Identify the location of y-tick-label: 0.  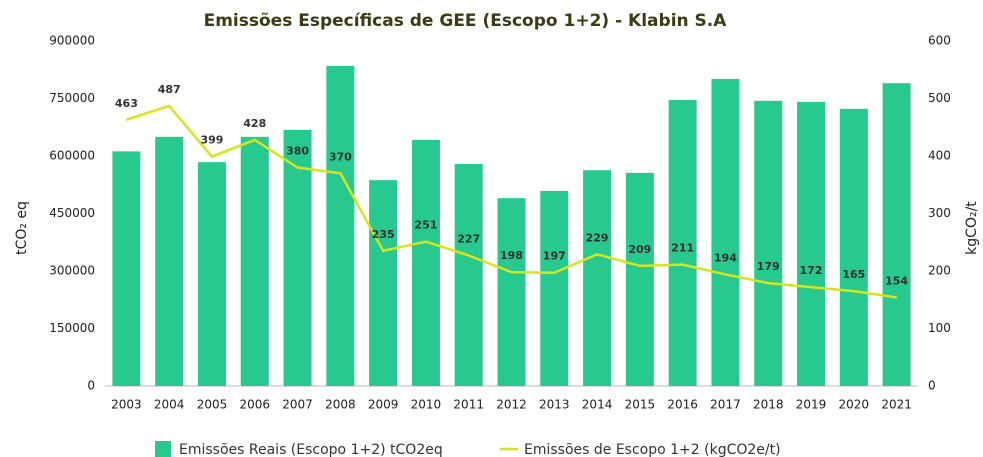
(91, 386).